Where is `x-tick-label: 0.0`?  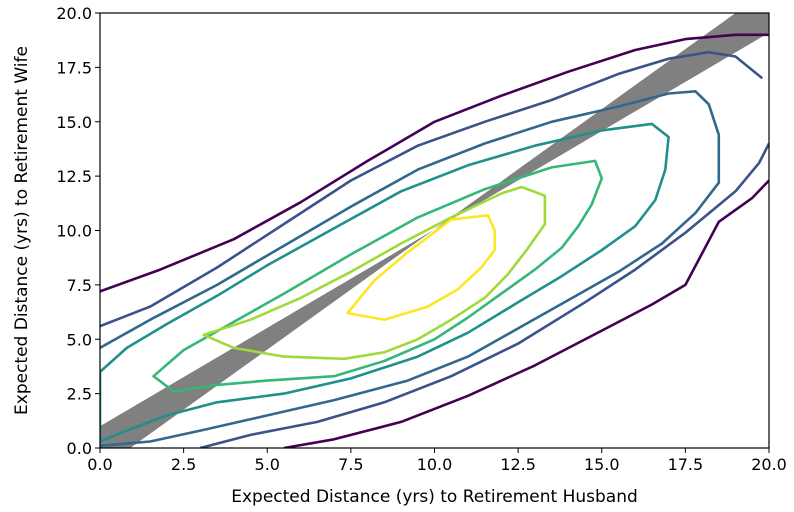 x-tick-label: 0.0 is located at coordinates (99, 464).